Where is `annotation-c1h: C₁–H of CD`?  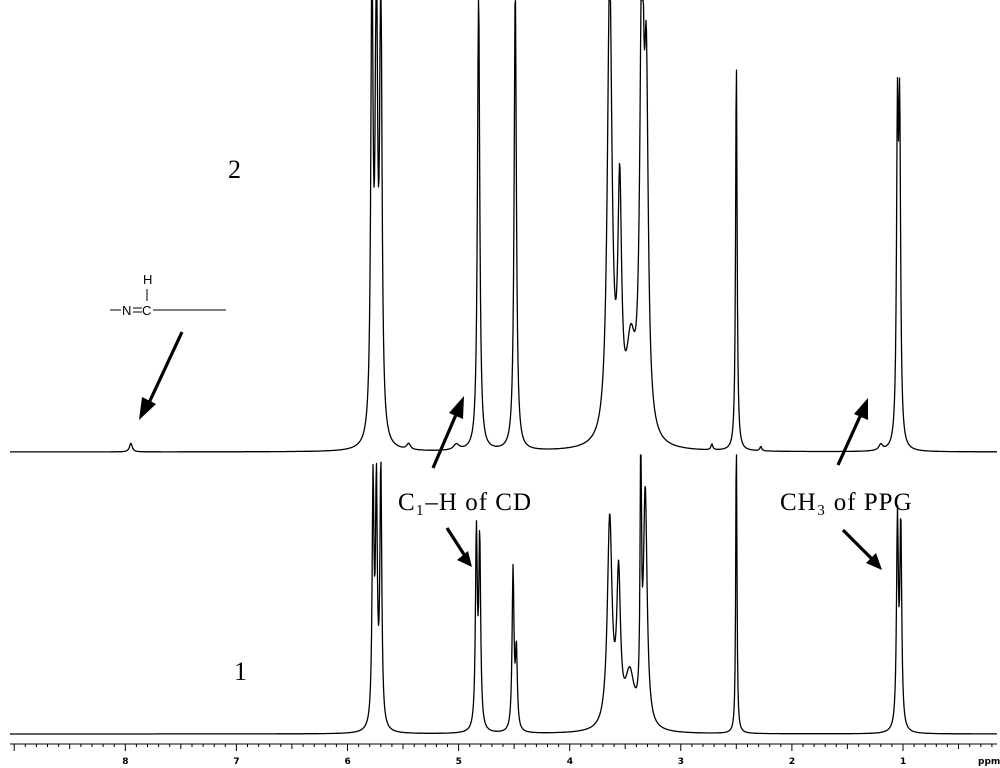 annotation-c1h: C₁–H of CD is located at coordinates (465, 502).